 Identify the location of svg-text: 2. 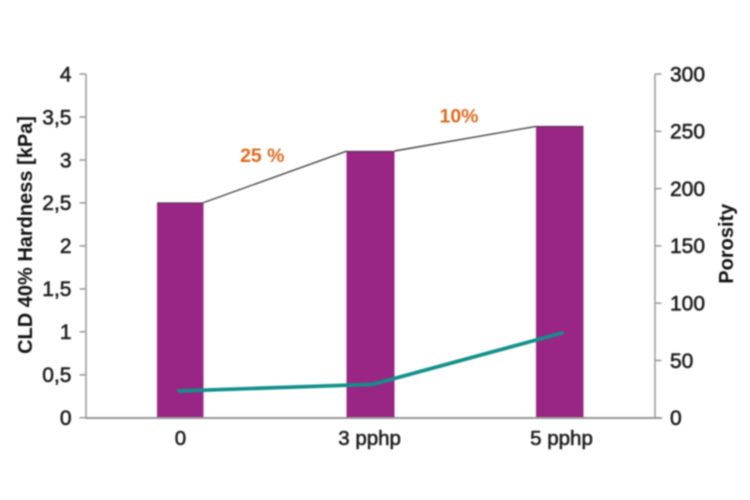
(66, 246).